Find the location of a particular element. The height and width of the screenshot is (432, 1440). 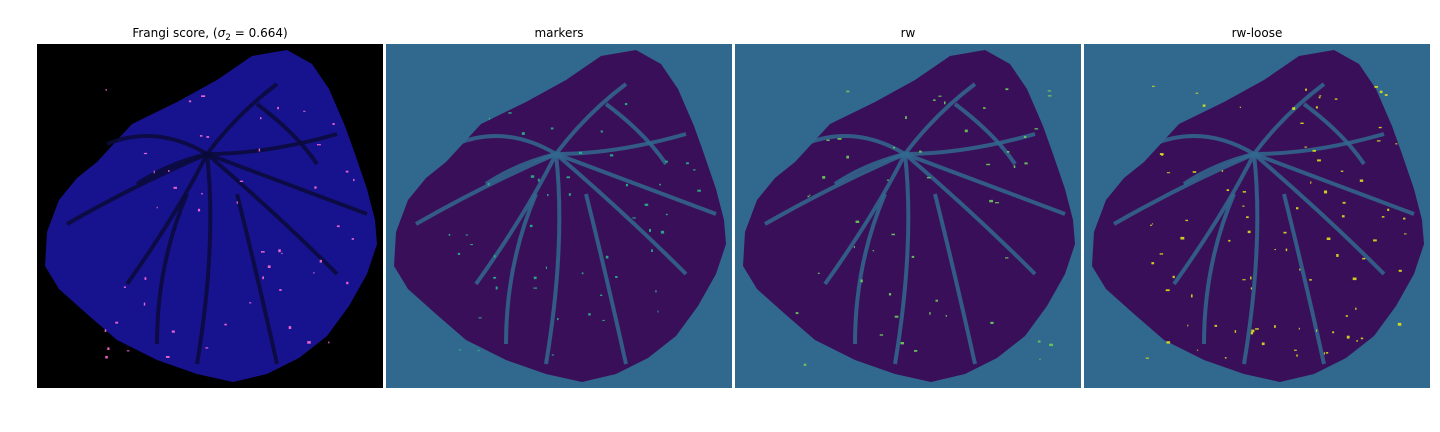

panel-title-rw: rw is located at coordinates (908, 33).